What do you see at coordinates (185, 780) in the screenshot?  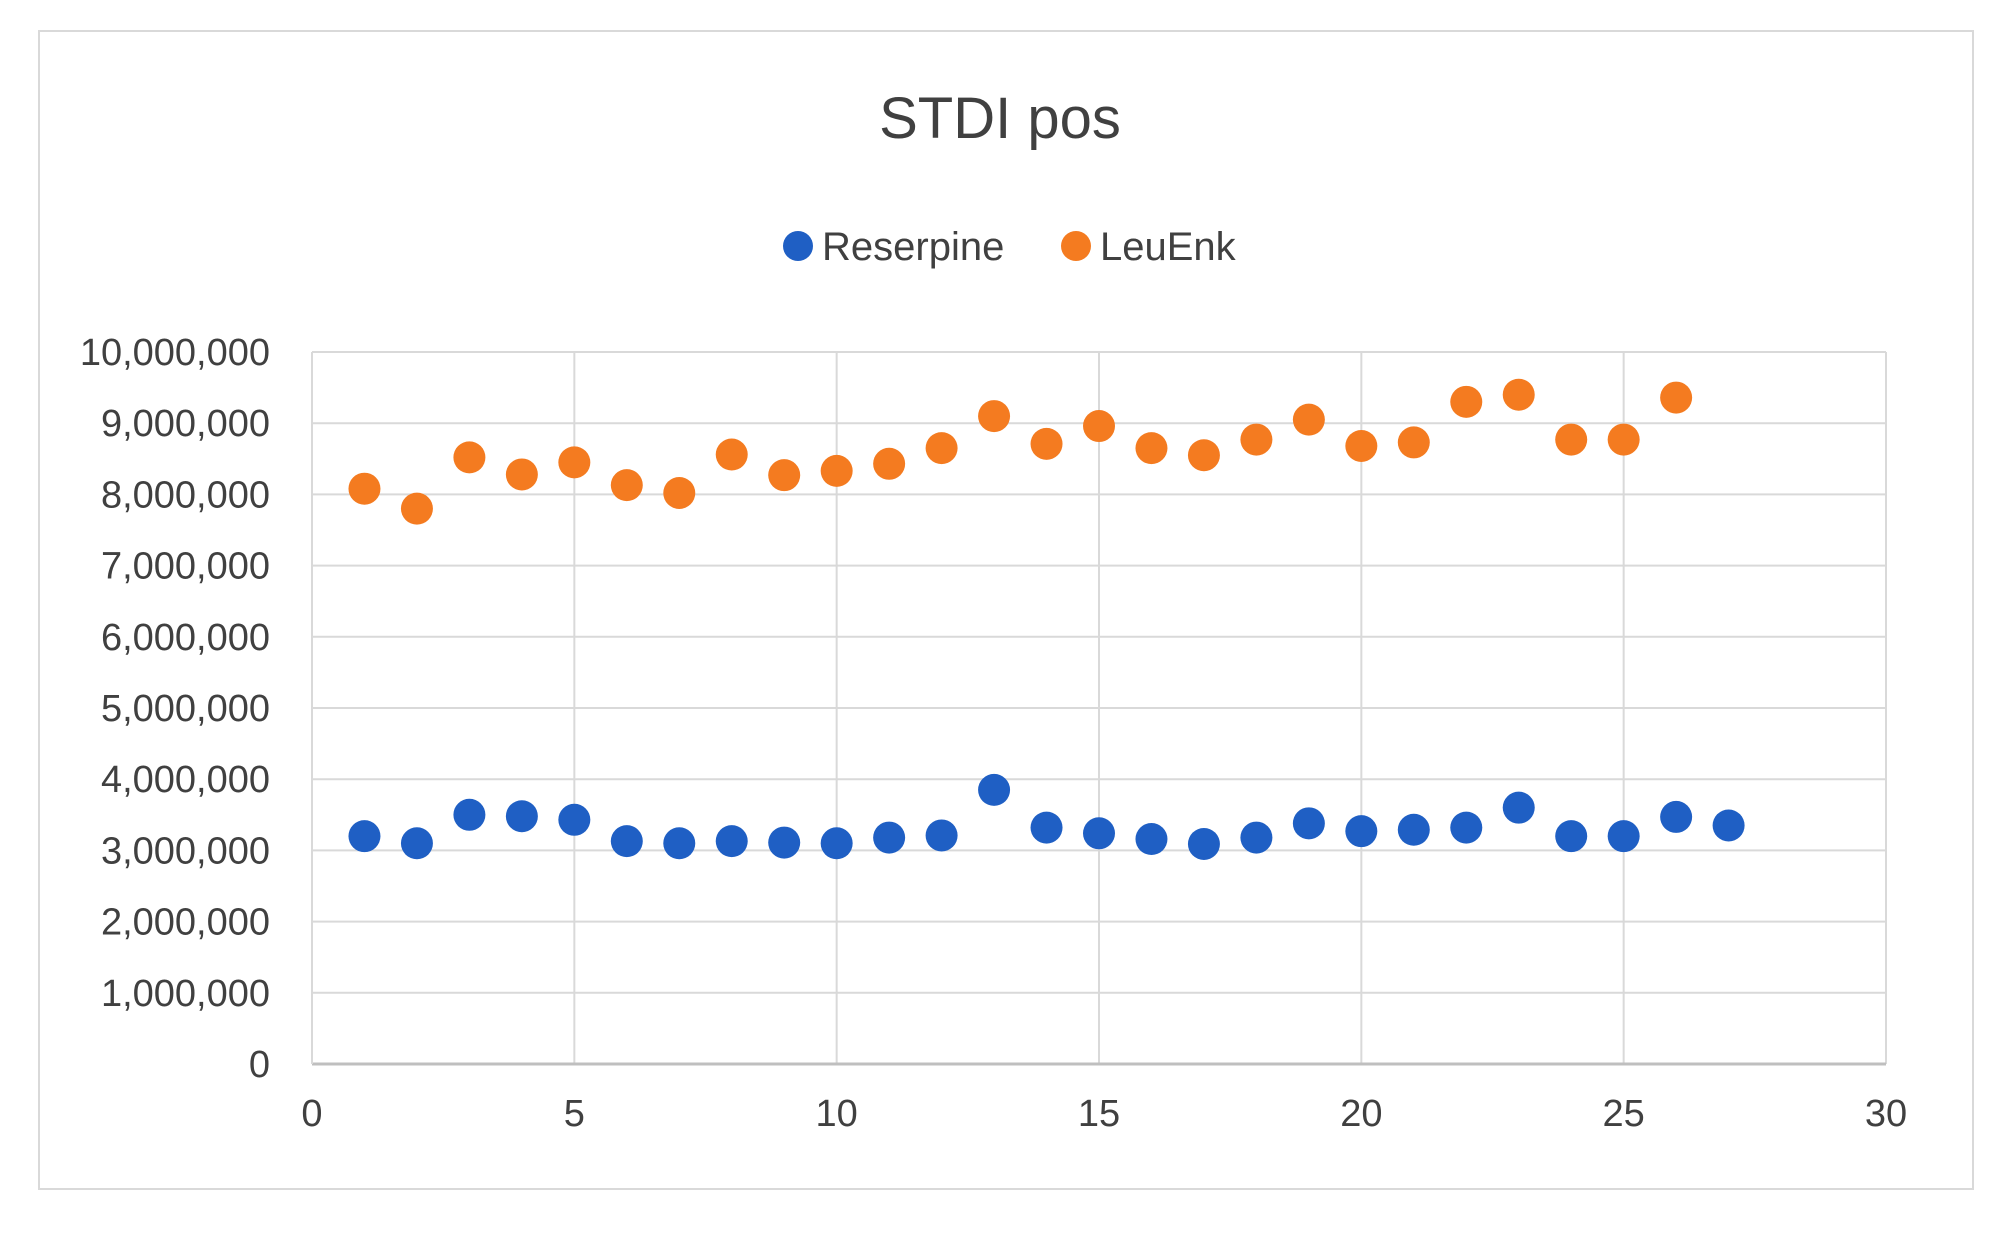 I see `y-tick-label: 4,000,000` at bounding box center [185, 780].